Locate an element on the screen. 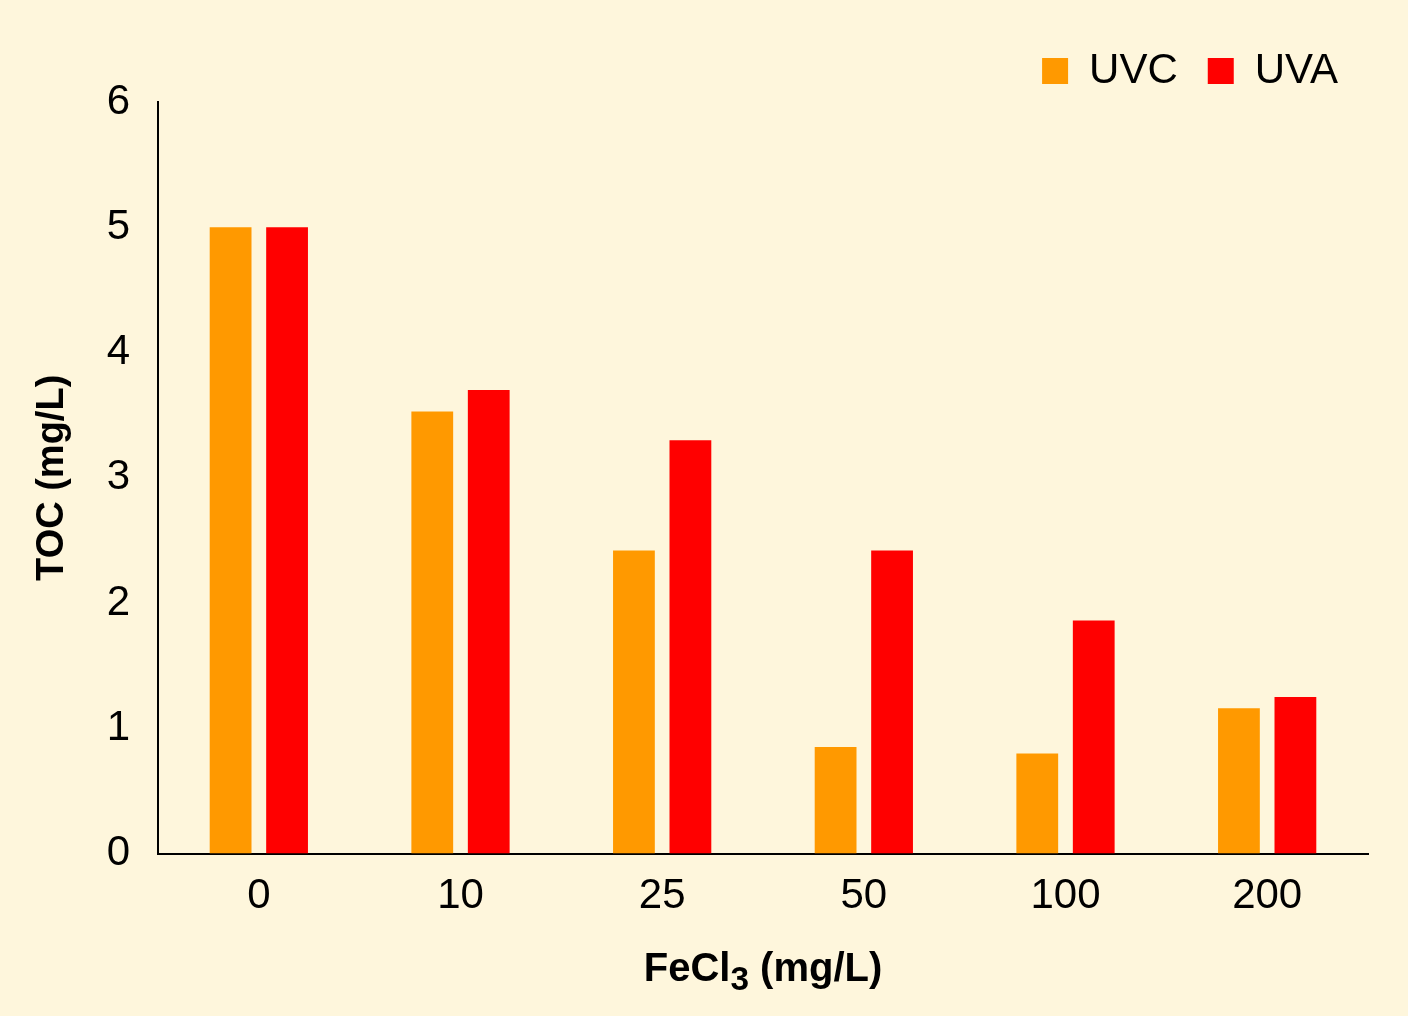 The height and width of the screenshot is (1016, 1408). y-tick-label: 2 is located at coordinates (118, 600).